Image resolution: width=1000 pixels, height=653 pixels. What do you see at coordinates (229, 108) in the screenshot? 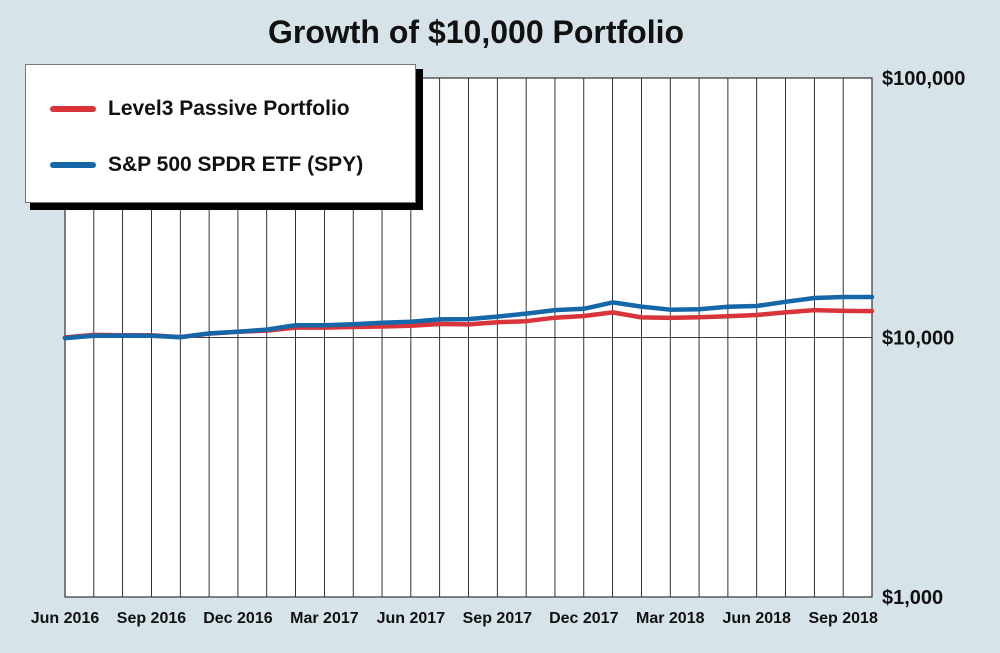
I see `legend-label-level3: Level3 Passive Portfolio` at bounding box center [229, 108].